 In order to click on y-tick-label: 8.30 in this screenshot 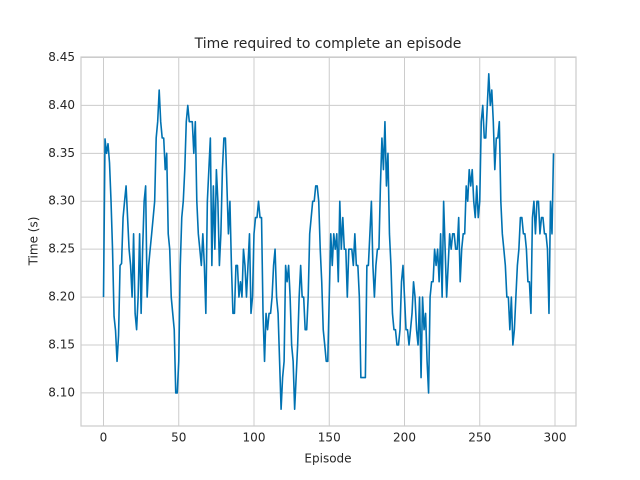, I will do `click(61, 201)`.